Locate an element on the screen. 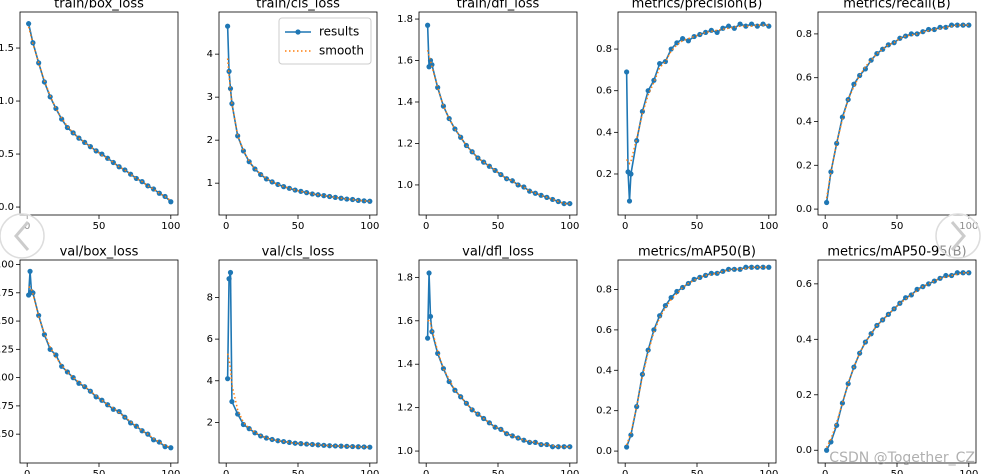  legend-marker is located at coordinates (298, 32).